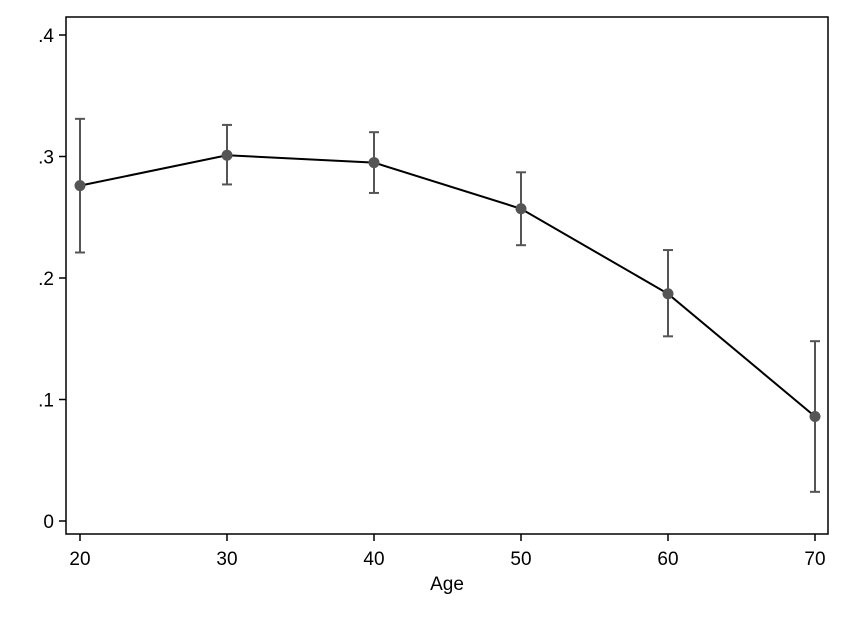 The image size is (850, 620). What do you see at coordinates (46, 36) in the screenshot?
I see `y-tick-label: .4` at bounding box center [46, 36].